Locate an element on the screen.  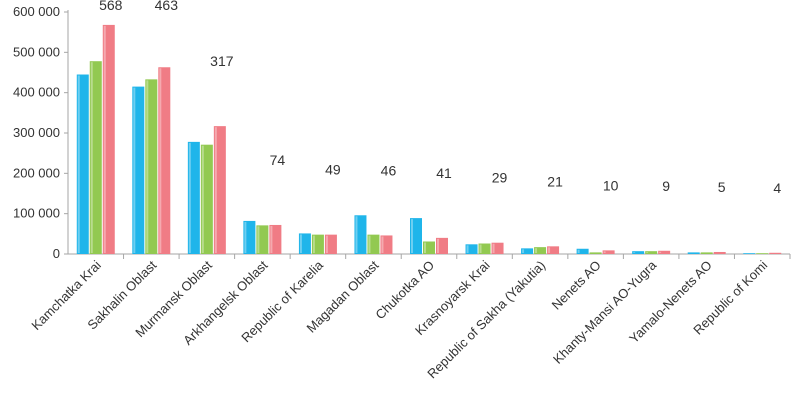
x-category-label: Khanty-Mansi AO-Yugra is located at coordinates (605, 312).